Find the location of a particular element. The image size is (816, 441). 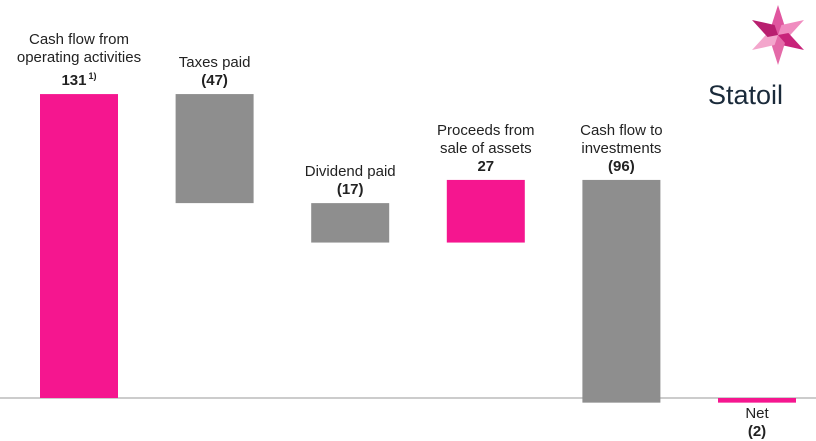

bar-label: Dividend paid (17) is located at coordinates (350, 181).